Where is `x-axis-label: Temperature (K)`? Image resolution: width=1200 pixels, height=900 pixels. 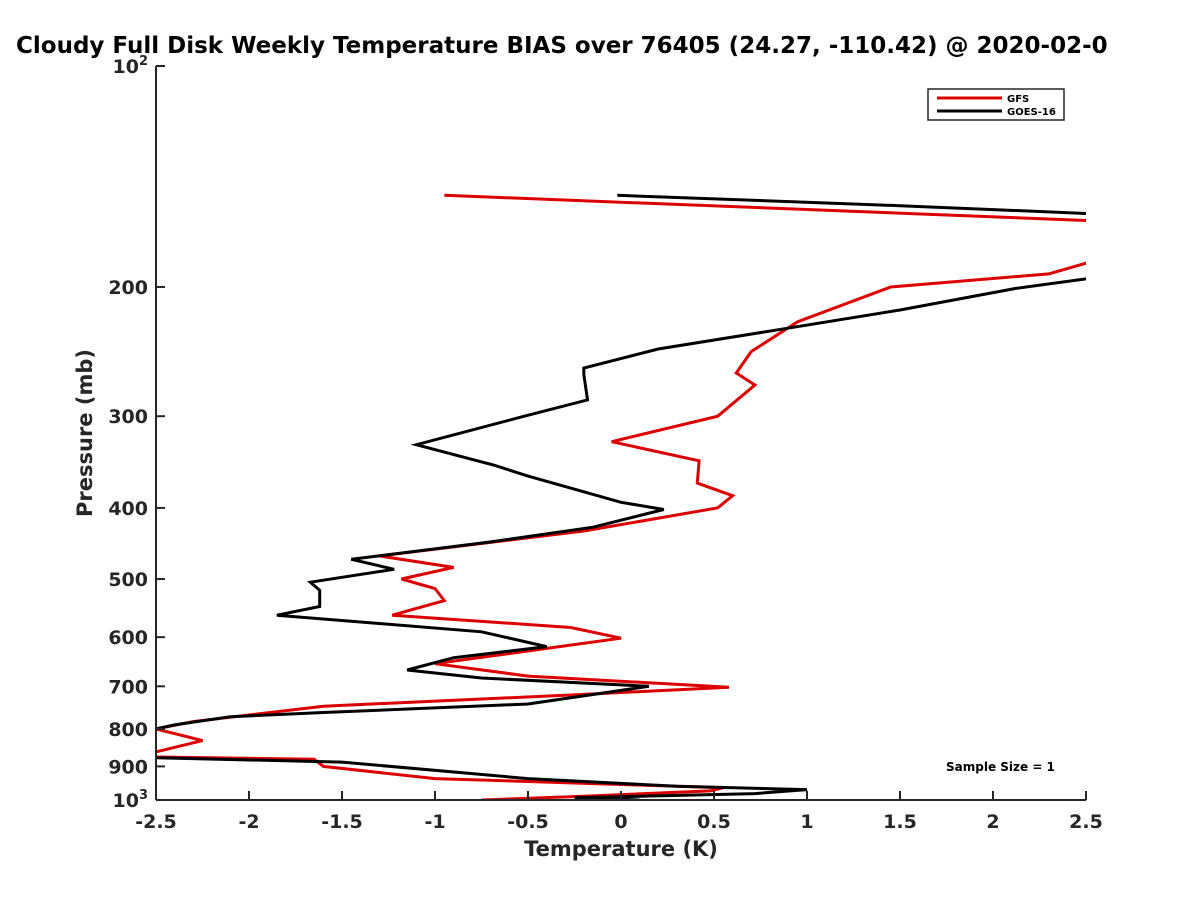
x-axis-label: Temperature (K) is located at coordinates (621, 849).